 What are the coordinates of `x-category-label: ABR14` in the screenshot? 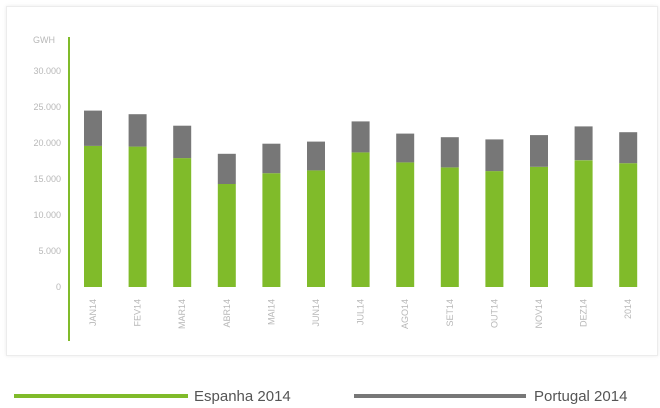 It's located at (227, 313).